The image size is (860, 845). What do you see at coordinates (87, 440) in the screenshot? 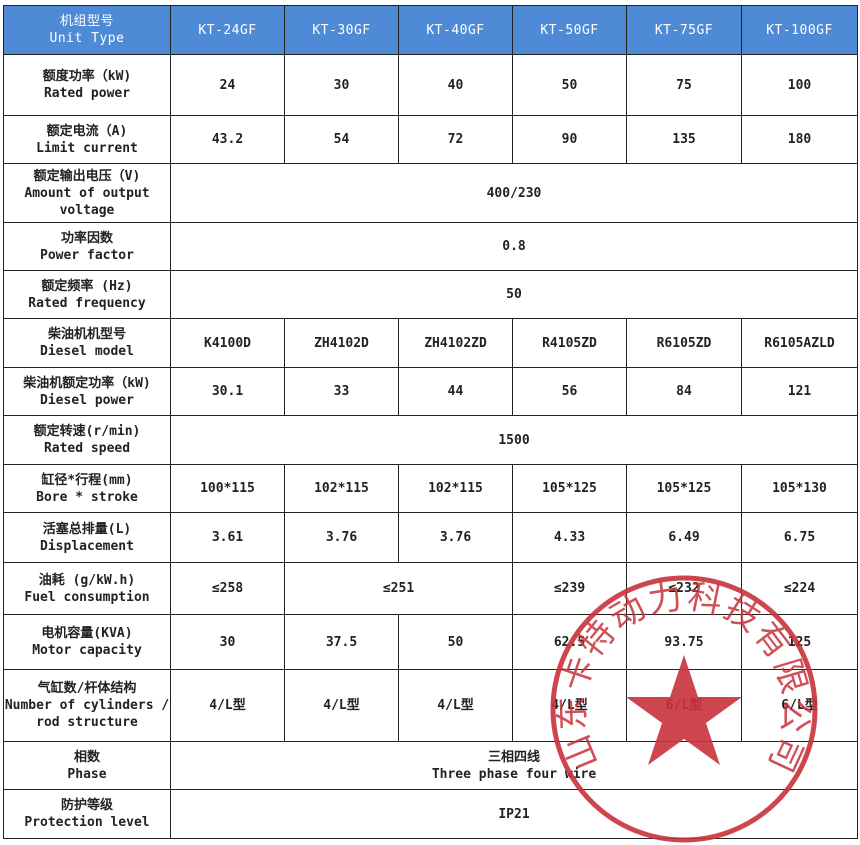
I see `row-label: 额定转速(r/min) Rated speed` at bounding box center [87, 440].